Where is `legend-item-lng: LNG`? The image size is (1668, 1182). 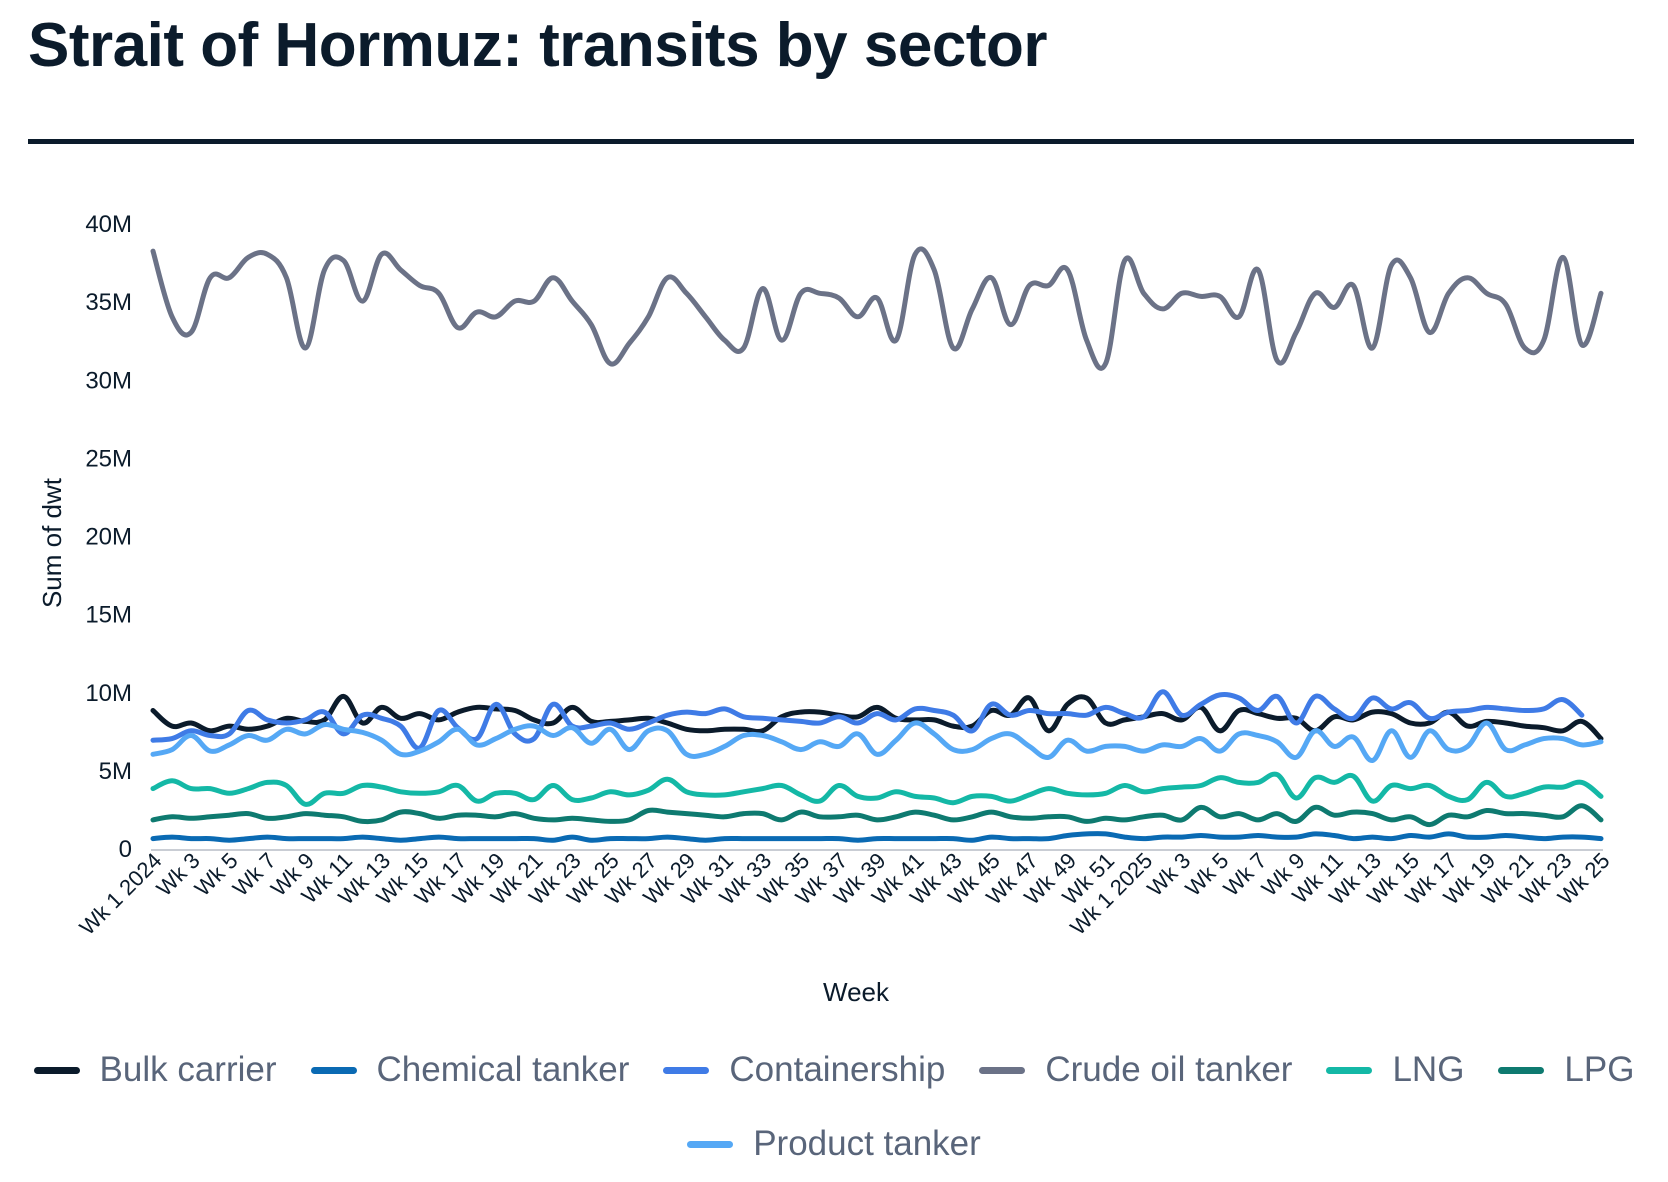 legend-item-lng: LNG is located at coordinates (1395, 1070).